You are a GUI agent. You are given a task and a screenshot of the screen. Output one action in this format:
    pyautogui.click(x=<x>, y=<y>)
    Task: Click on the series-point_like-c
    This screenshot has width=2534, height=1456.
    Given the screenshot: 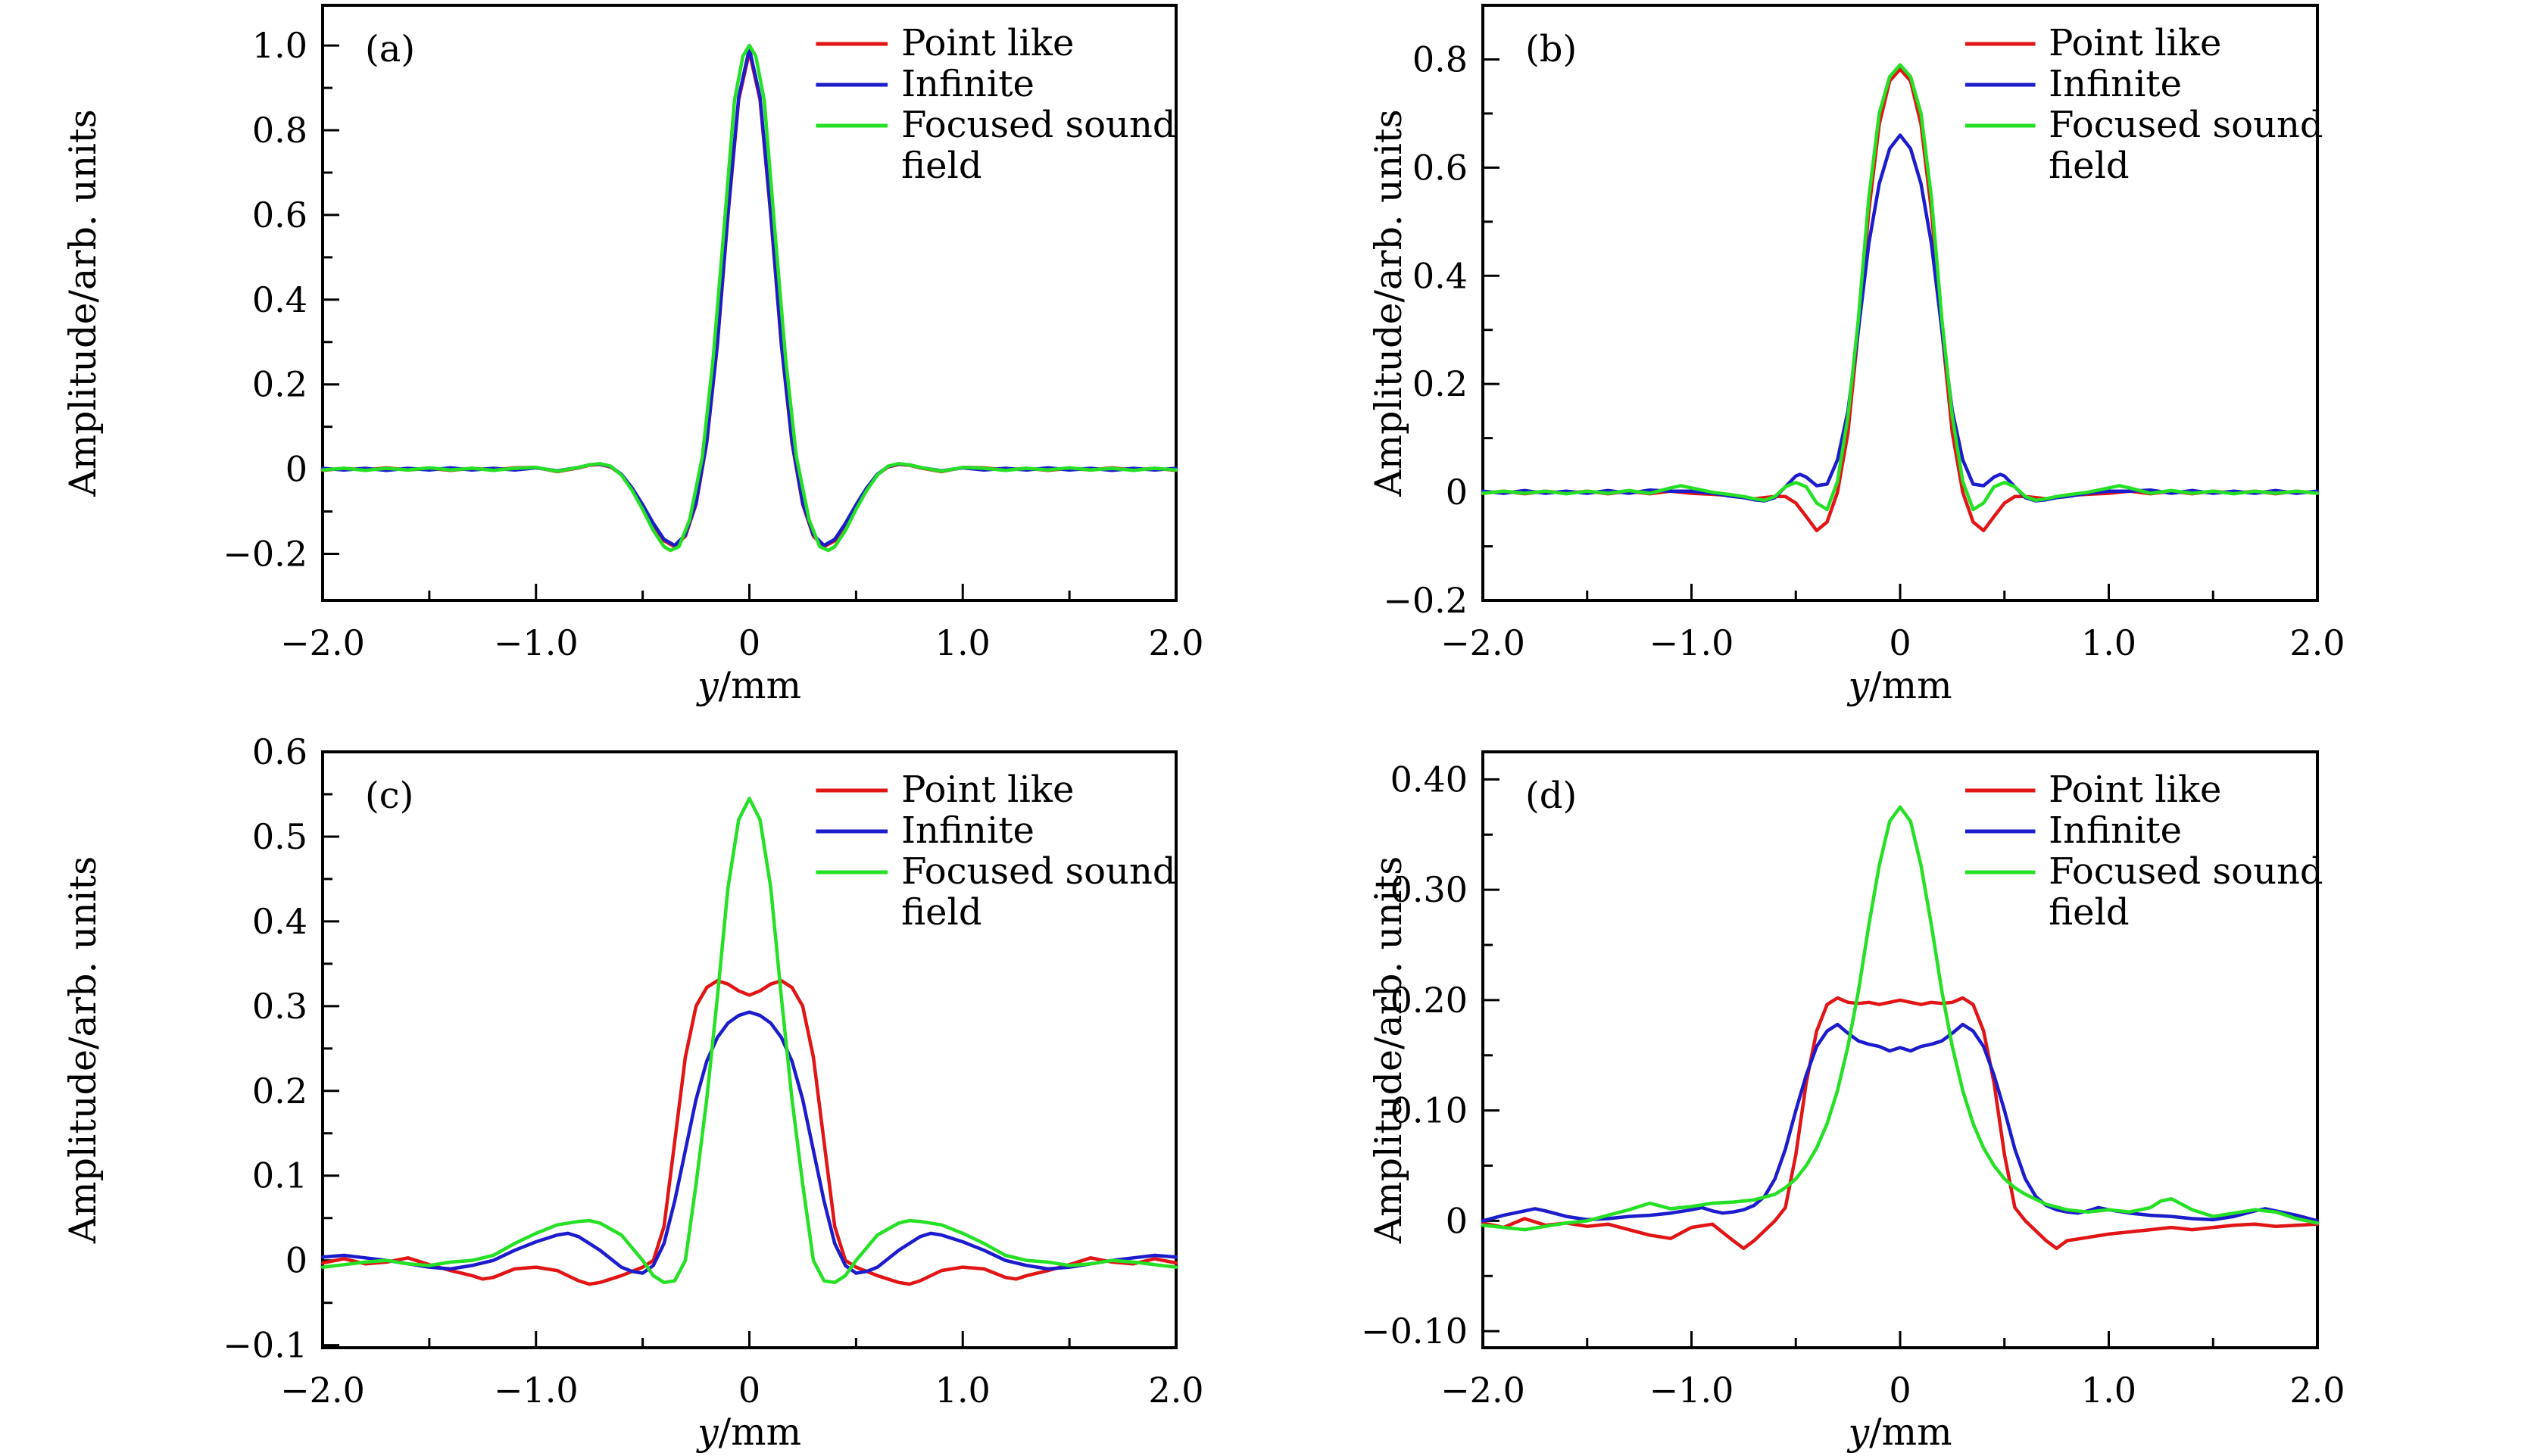 What is the action you would take?
    pyautogui.click(x=749, y=1132)
    